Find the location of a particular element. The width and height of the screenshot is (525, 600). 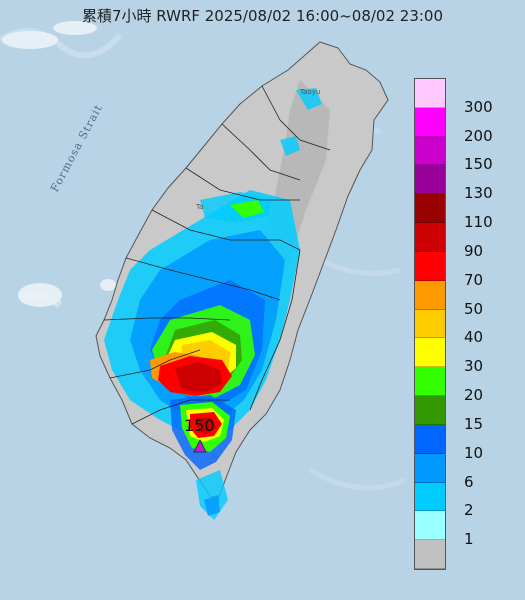

map-title: 累積7小時 RWRF 2025/08/02 16:00~08/02 23:00 is located at coordinates (262, 16).